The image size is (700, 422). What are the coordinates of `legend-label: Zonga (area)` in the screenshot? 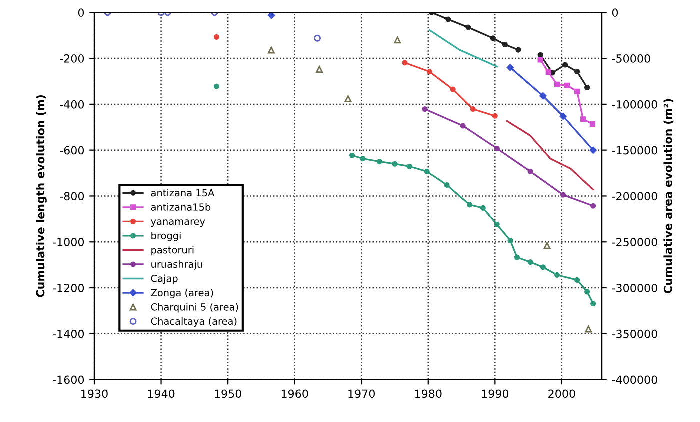 It's located at (182, 293).